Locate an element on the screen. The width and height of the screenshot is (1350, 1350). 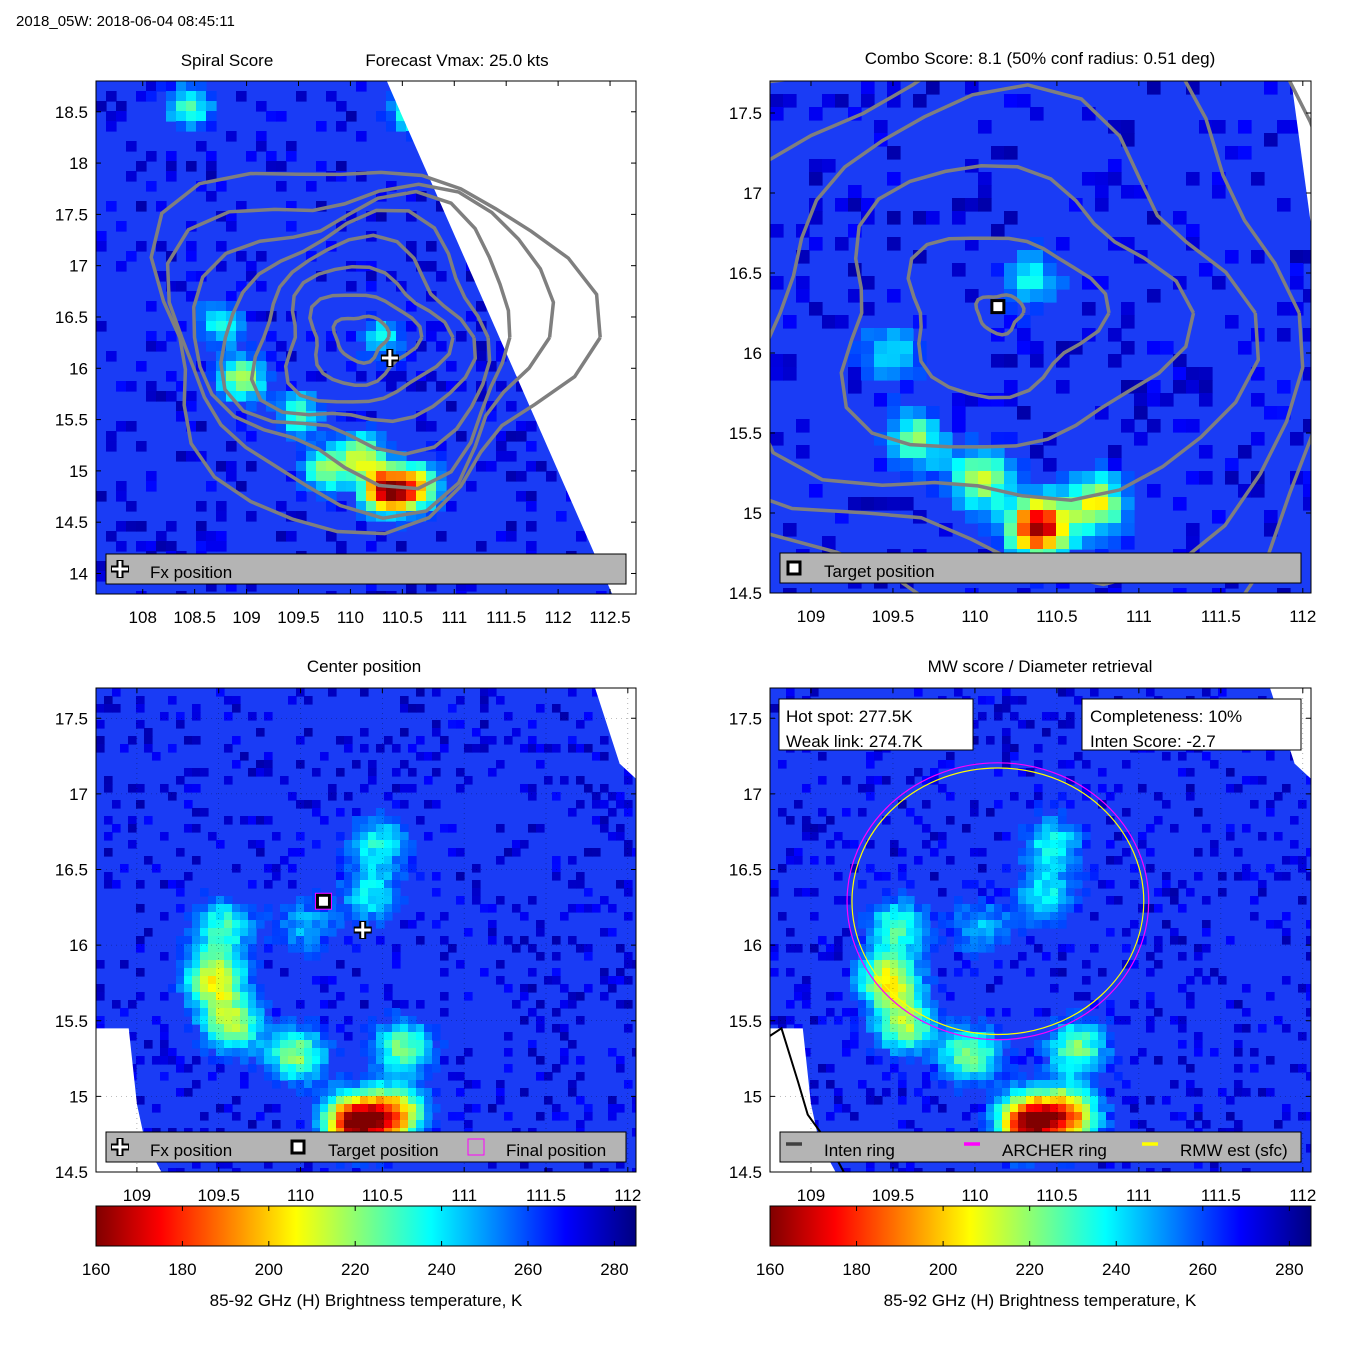
pressure-contour is located at coordinates (366, 340).